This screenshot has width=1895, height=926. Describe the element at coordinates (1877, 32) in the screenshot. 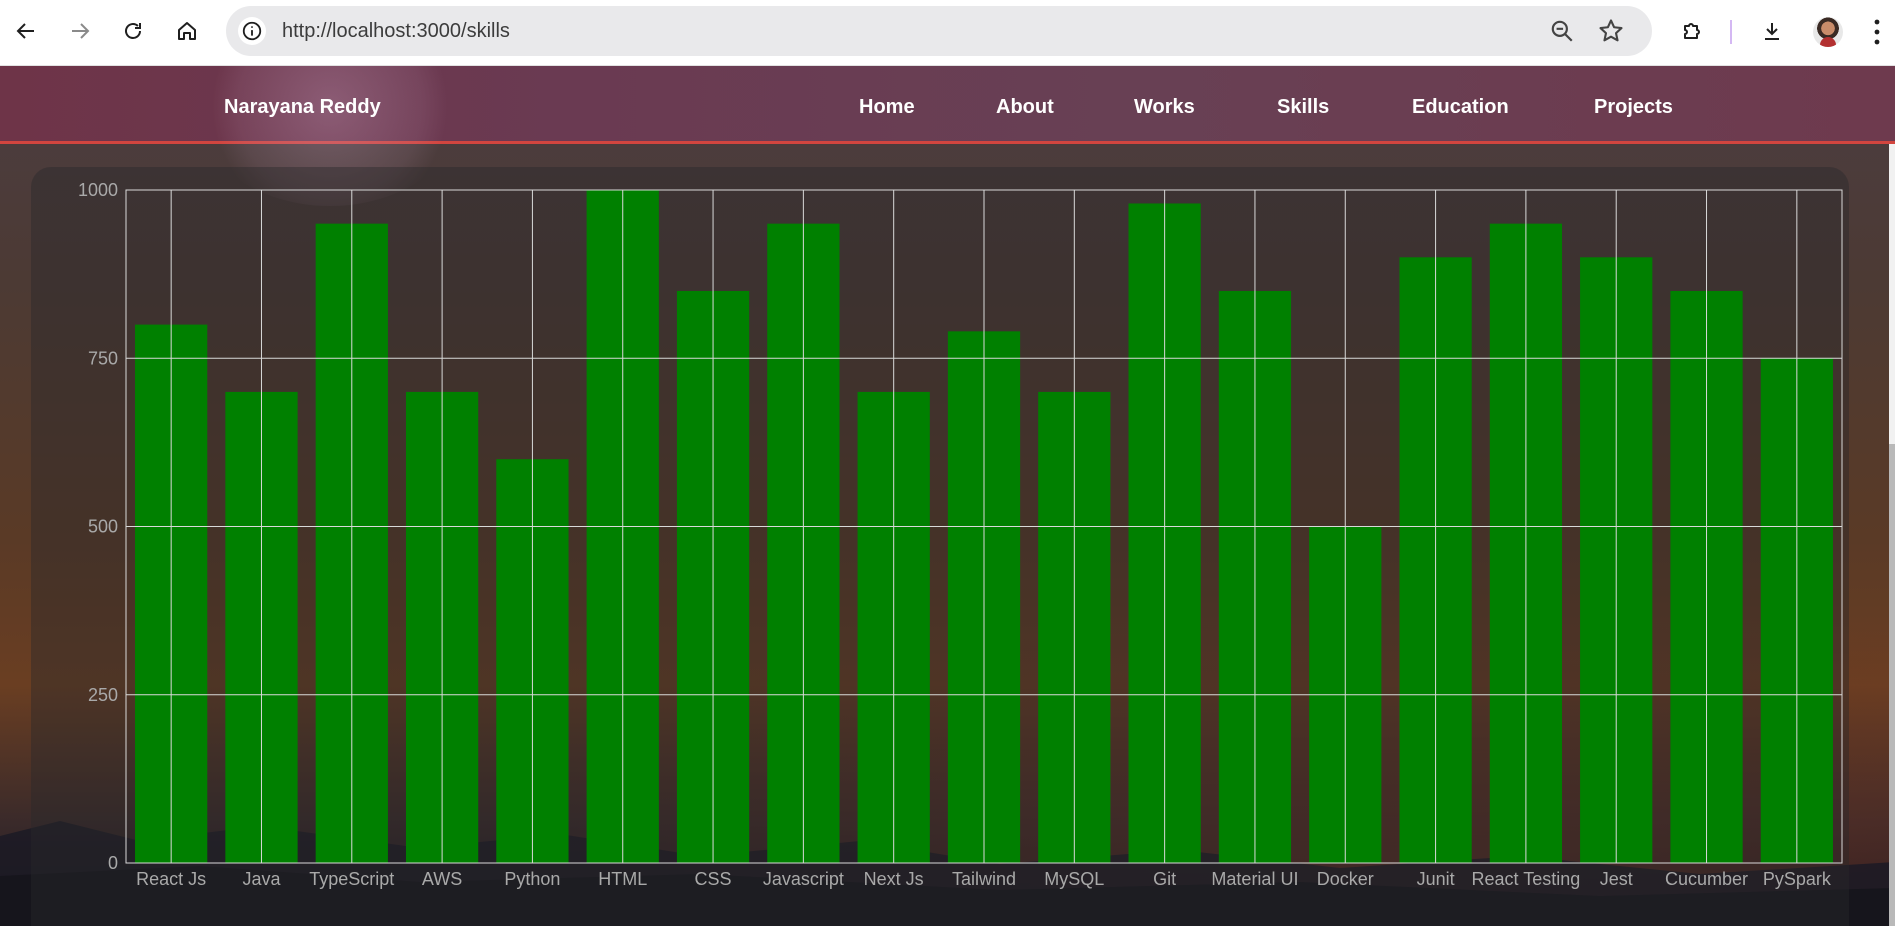

I see `kebab-menu-icon` at that location.